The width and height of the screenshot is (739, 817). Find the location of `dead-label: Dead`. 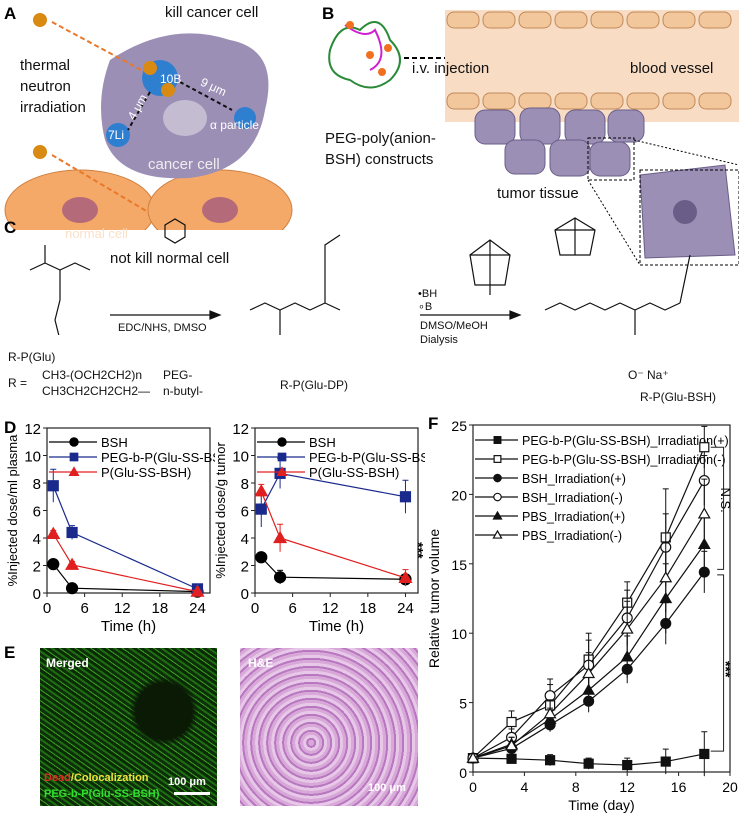

dead-label: Dead is located at coordinates (57, 778).